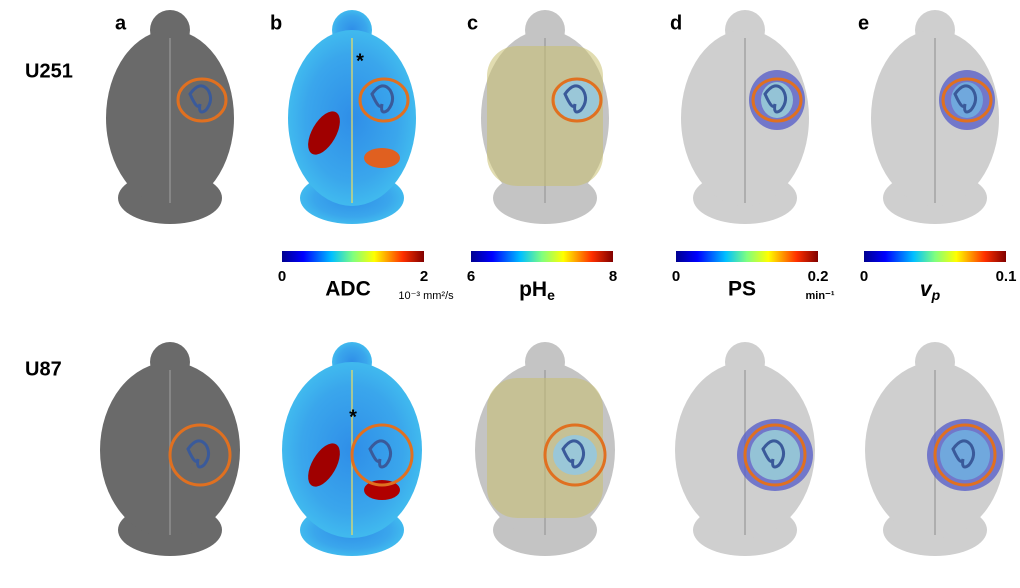 The image size is (1020, 588). I want to click on colorbar-label: PS, so click(742, 289).